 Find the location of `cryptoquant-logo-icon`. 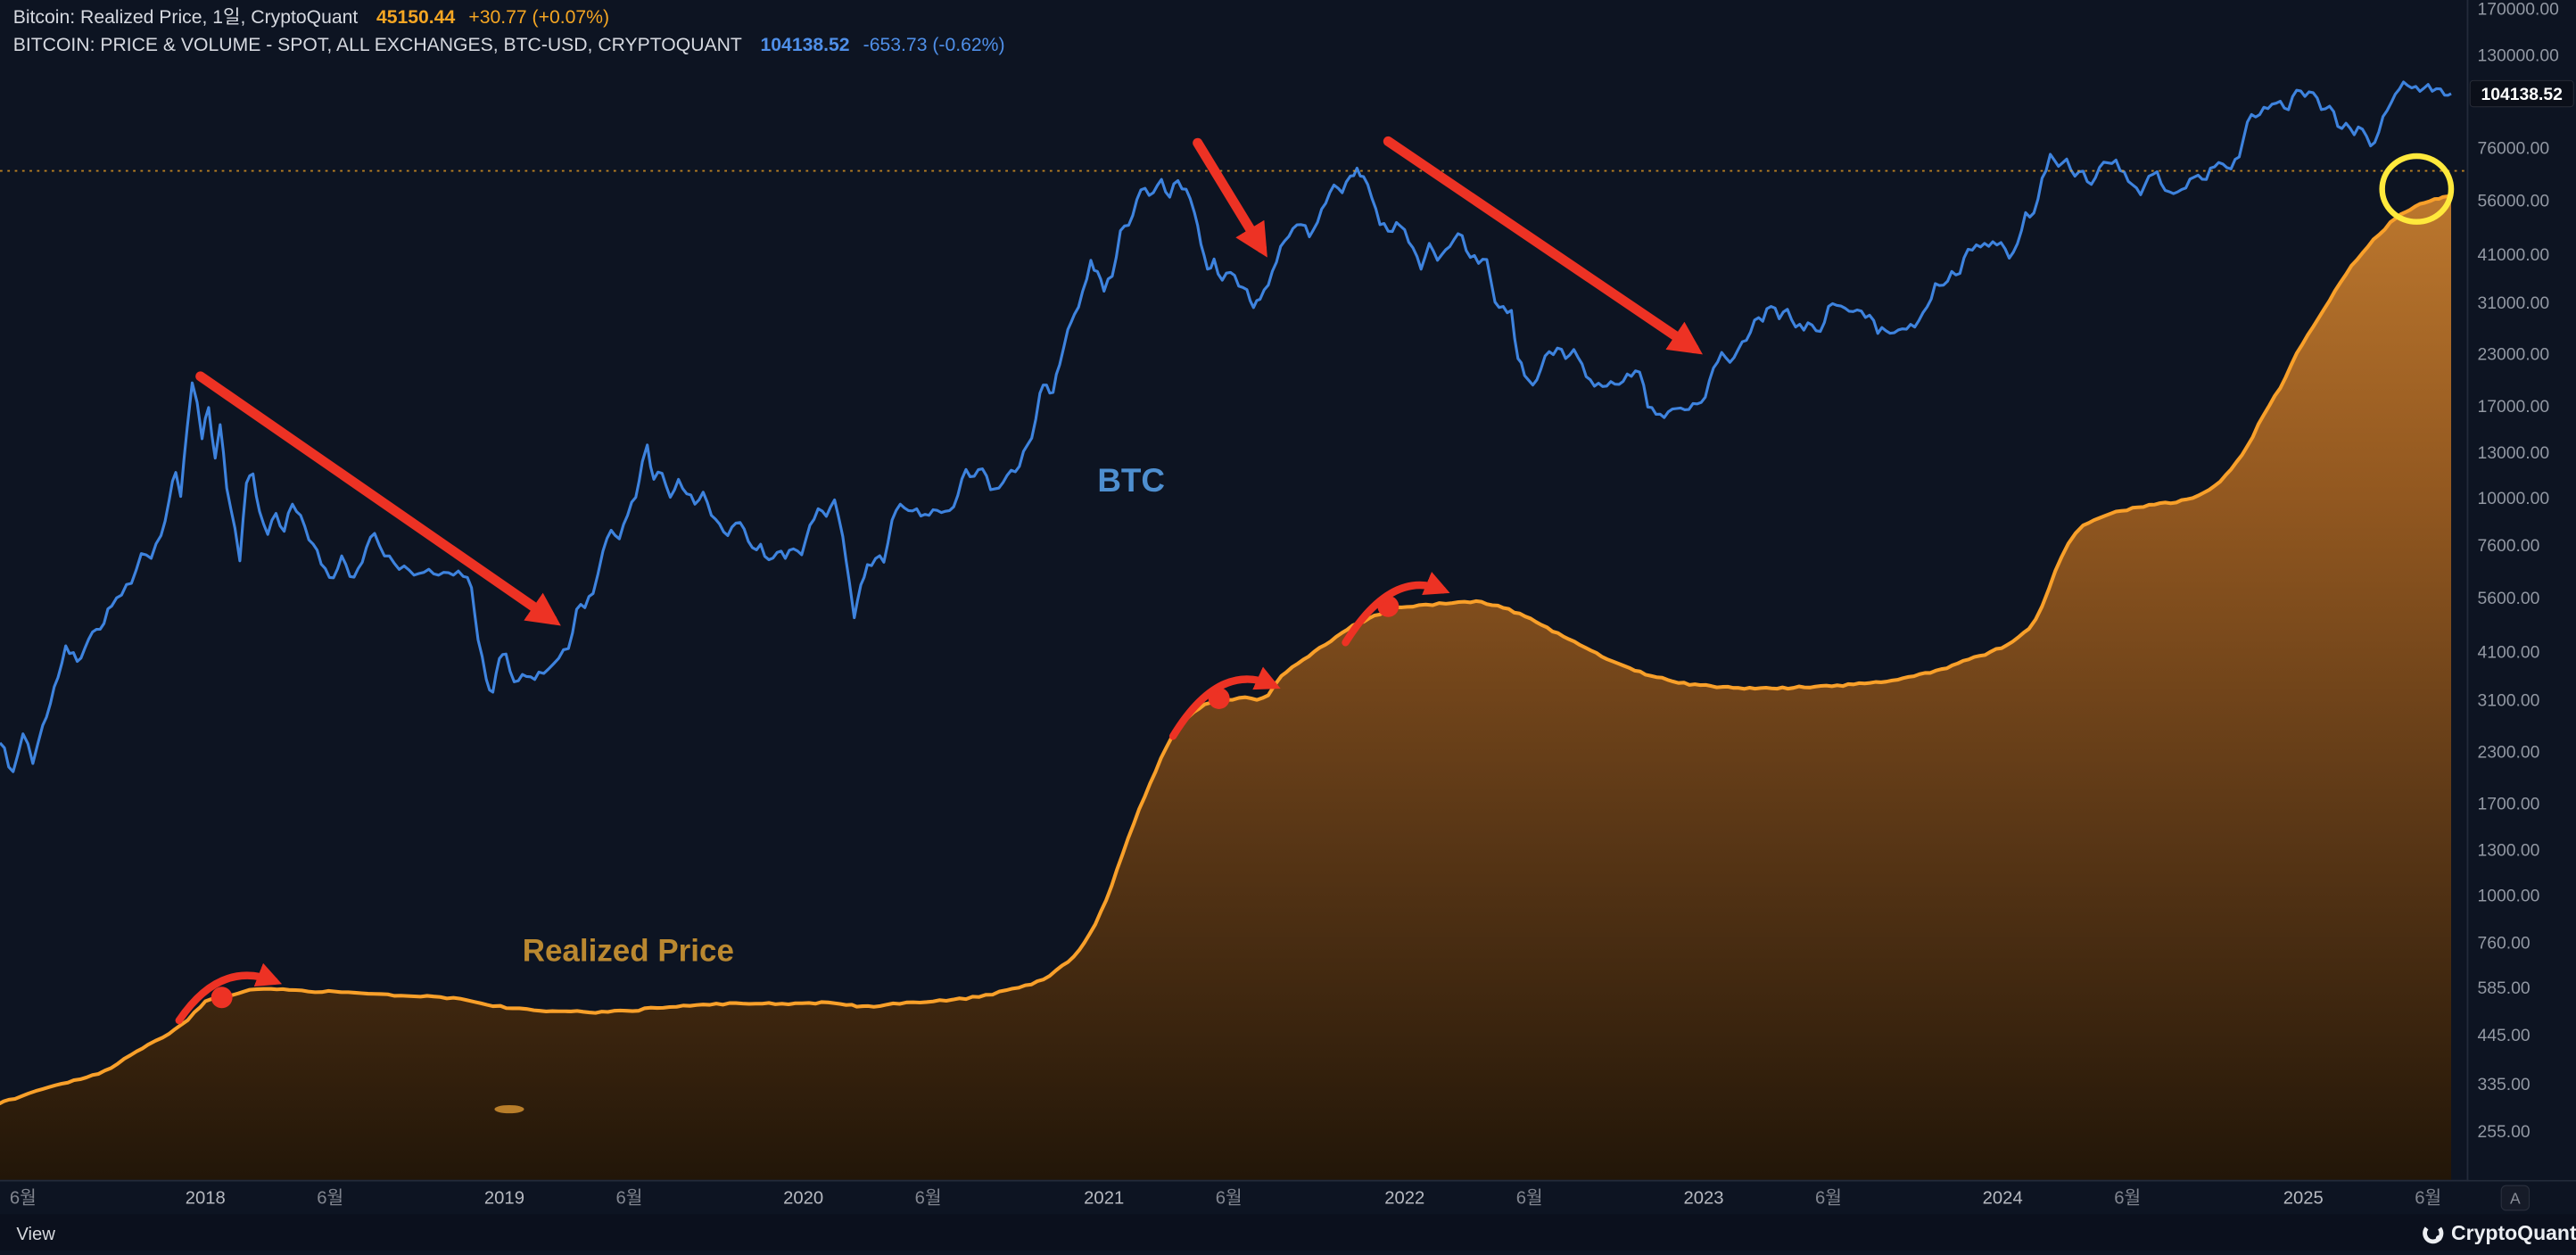

cryptoquant-logo-icon is located at coordinates (2434, 1233).